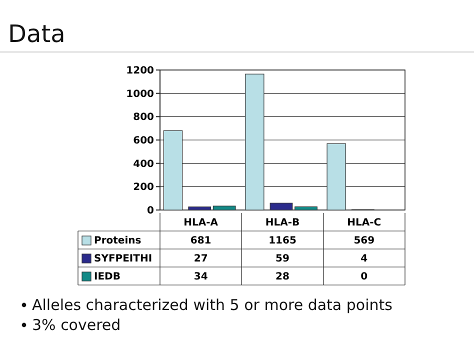  Describe the element at coordinates (143, 118) in the screenshot. I see `y-tick-label: 800` at that location.